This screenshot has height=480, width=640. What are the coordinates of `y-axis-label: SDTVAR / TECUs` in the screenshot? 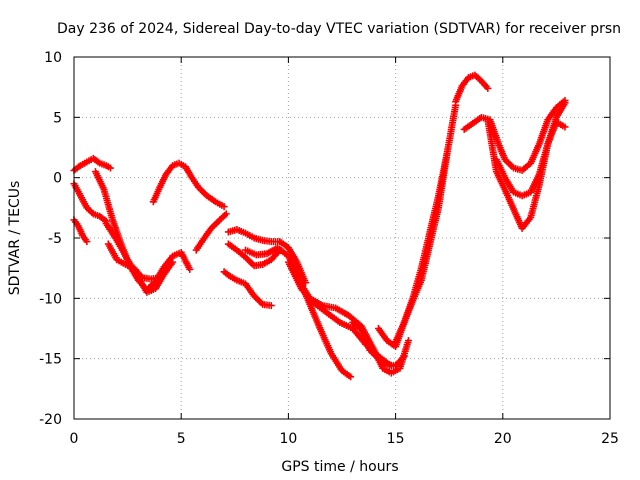 It's located at (15, 238).